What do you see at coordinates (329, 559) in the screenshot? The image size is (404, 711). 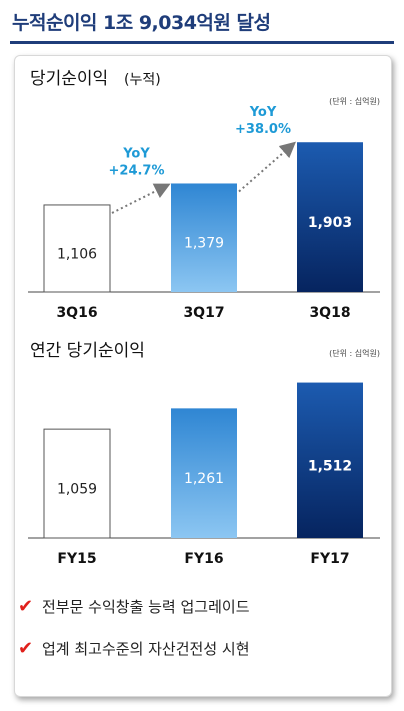 I see `x-tick-label: FY17` at bounding box center [329, 559].